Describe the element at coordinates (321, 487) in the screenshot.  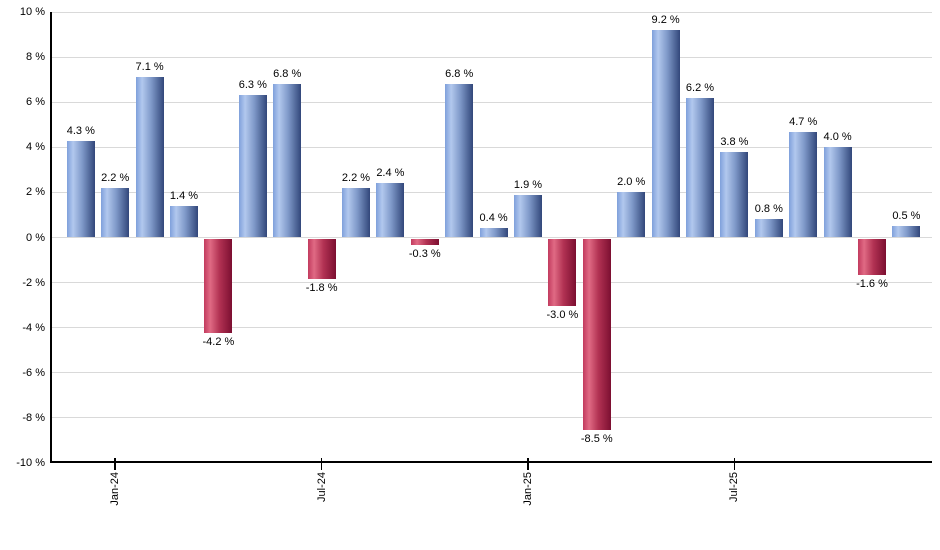
I see `x-axis-tick-label: Jul-24` at that location.